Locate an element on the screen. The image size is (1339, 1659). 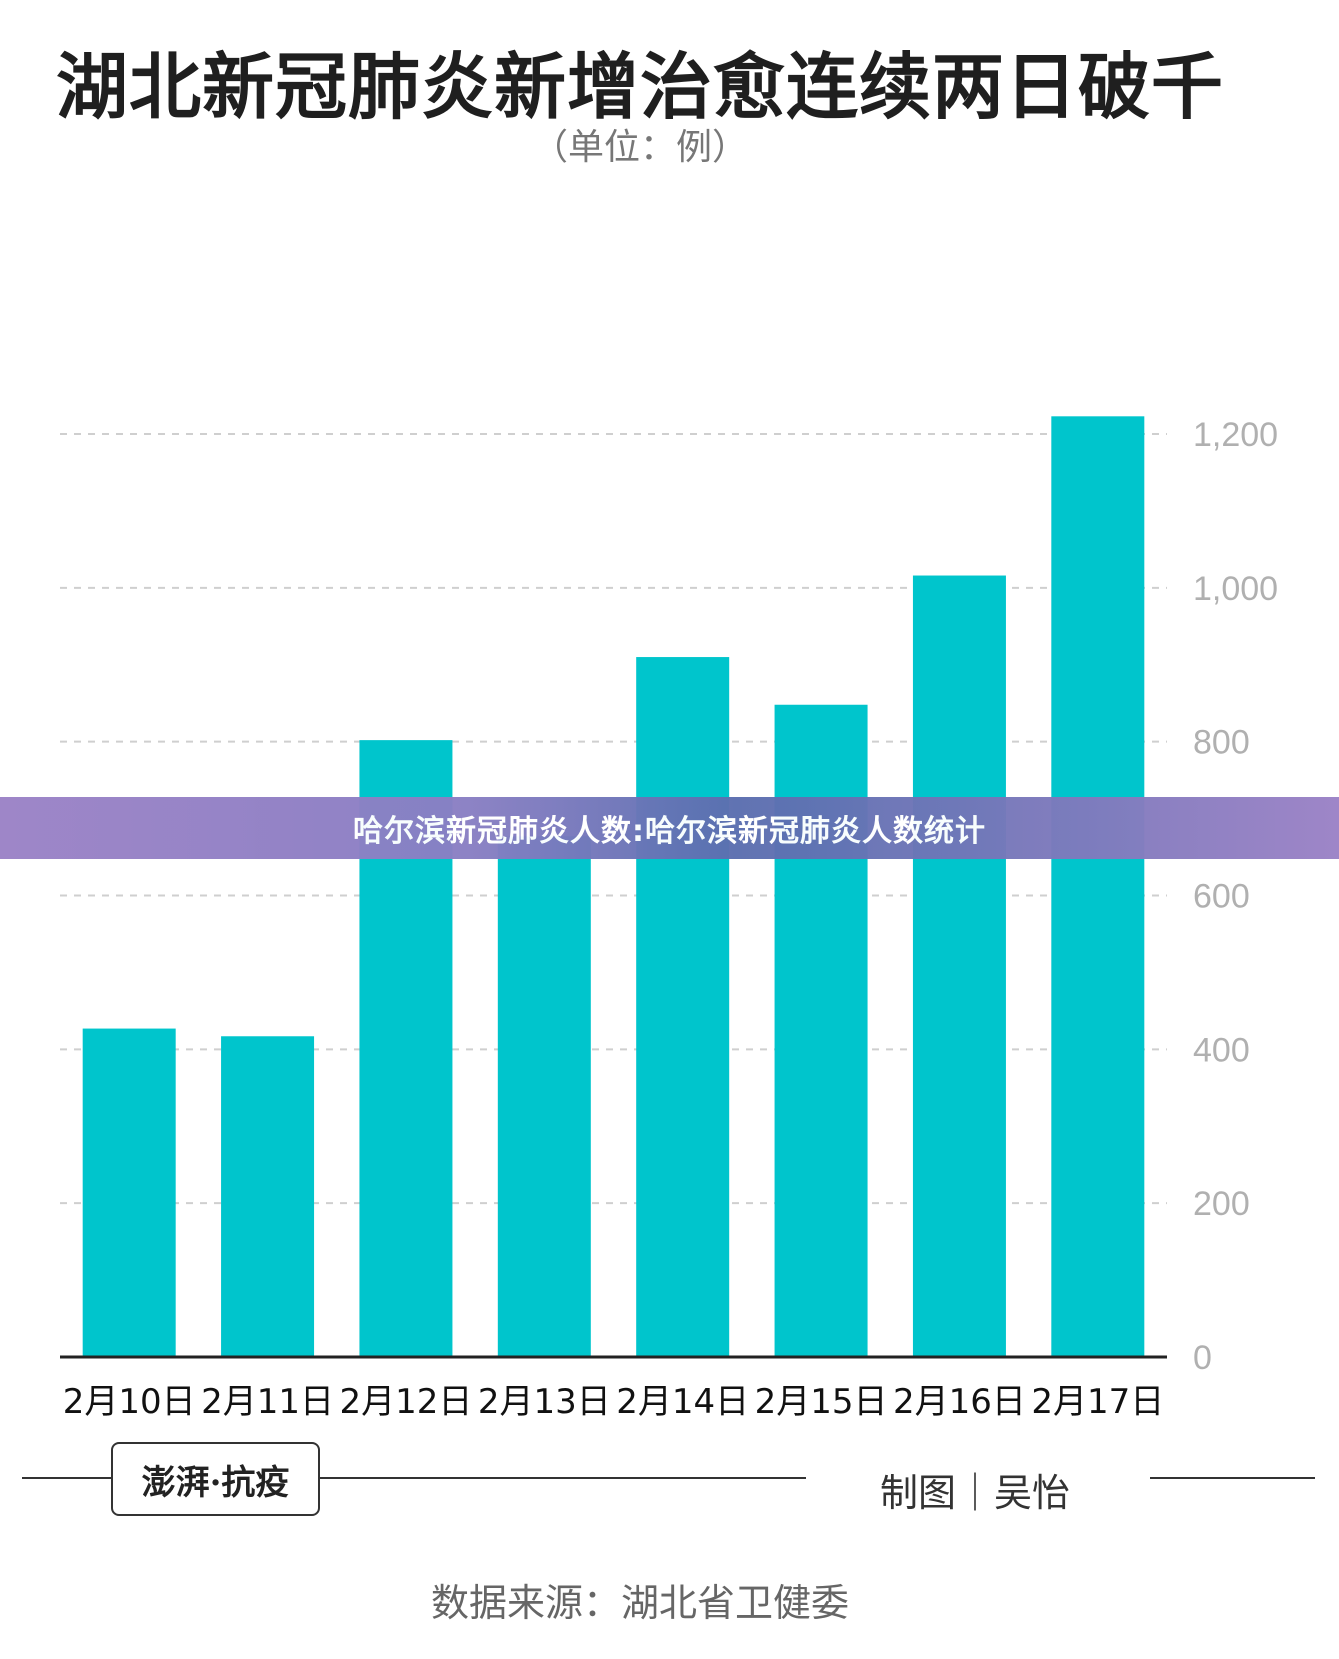
y-tick-label: 200 is located at coordinates (1221, 1204).